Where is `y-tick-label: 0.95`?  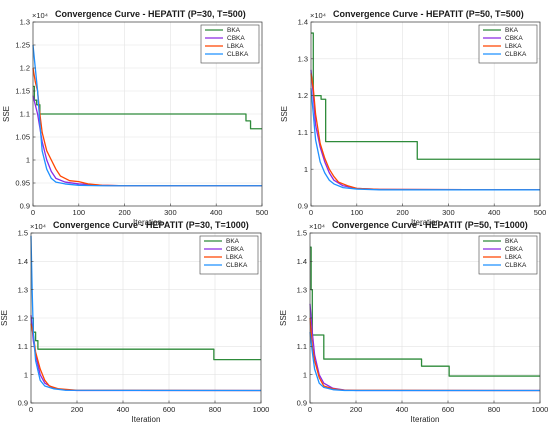 y-tick-label: 0.95 is located at coordinates (22, 183).